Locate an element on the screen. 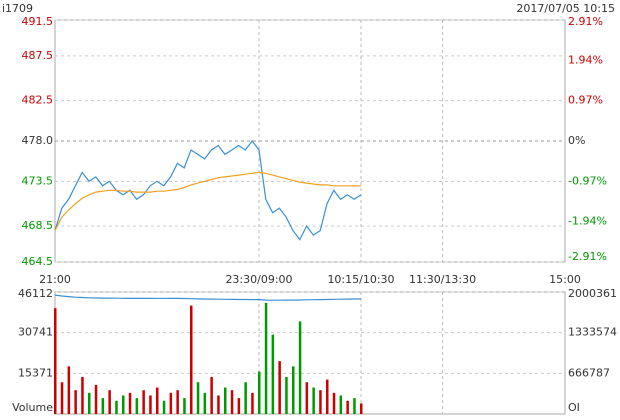  y-tick-label: 46112 is located at coordinates (35, 293).